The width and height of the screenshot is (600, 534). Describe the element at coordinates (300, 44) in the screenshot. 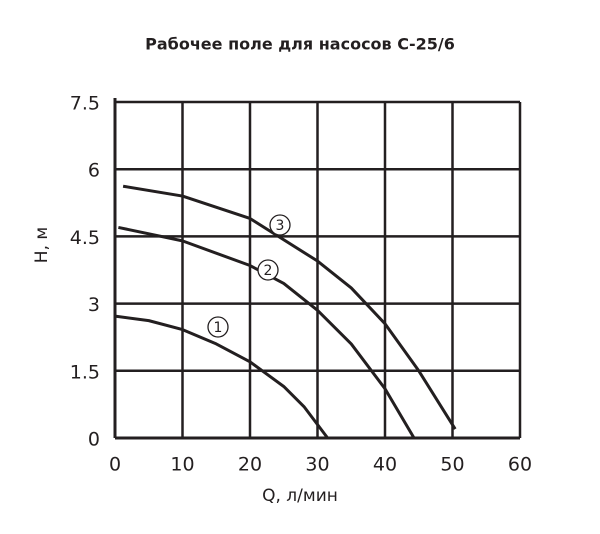

I see `chart-title: Рабочее поле для насосов С-25/6` at that location.